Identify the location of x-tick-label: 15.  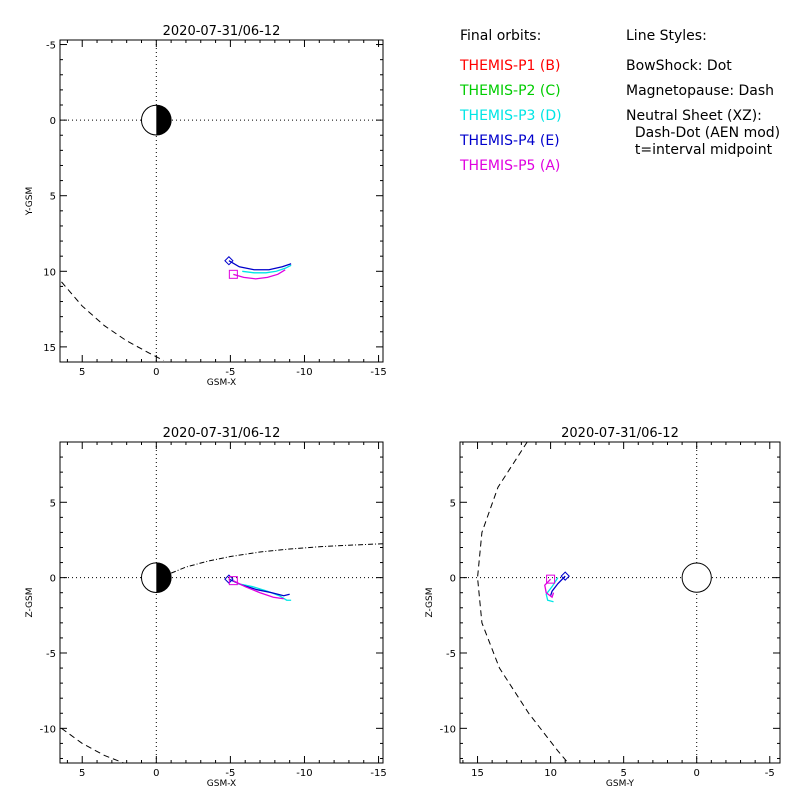
(477, 773).